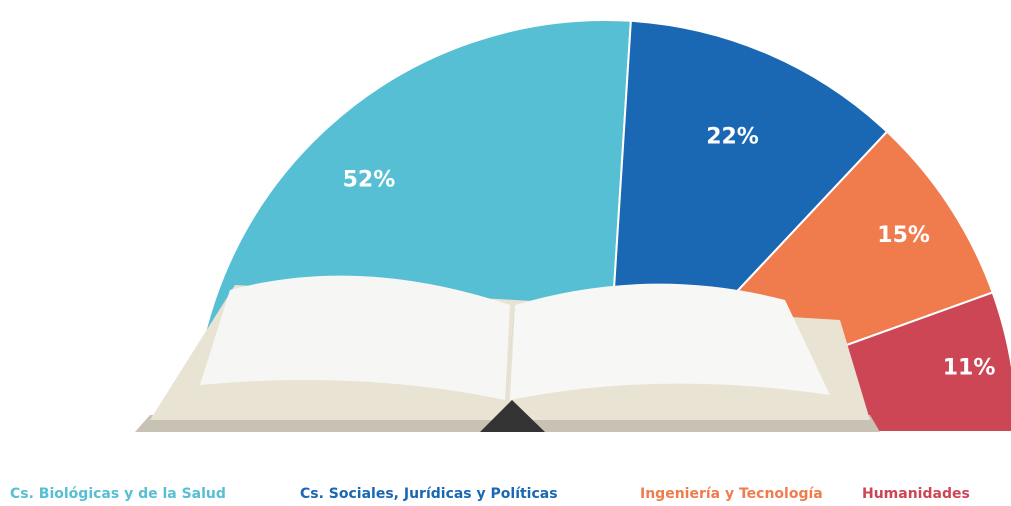 This screenshot has height=506, width=1011. Describe the element at coordinates (731, 494) in the screenshot. I see `legend-entry: Ingeniería y Tecnología` at that location.